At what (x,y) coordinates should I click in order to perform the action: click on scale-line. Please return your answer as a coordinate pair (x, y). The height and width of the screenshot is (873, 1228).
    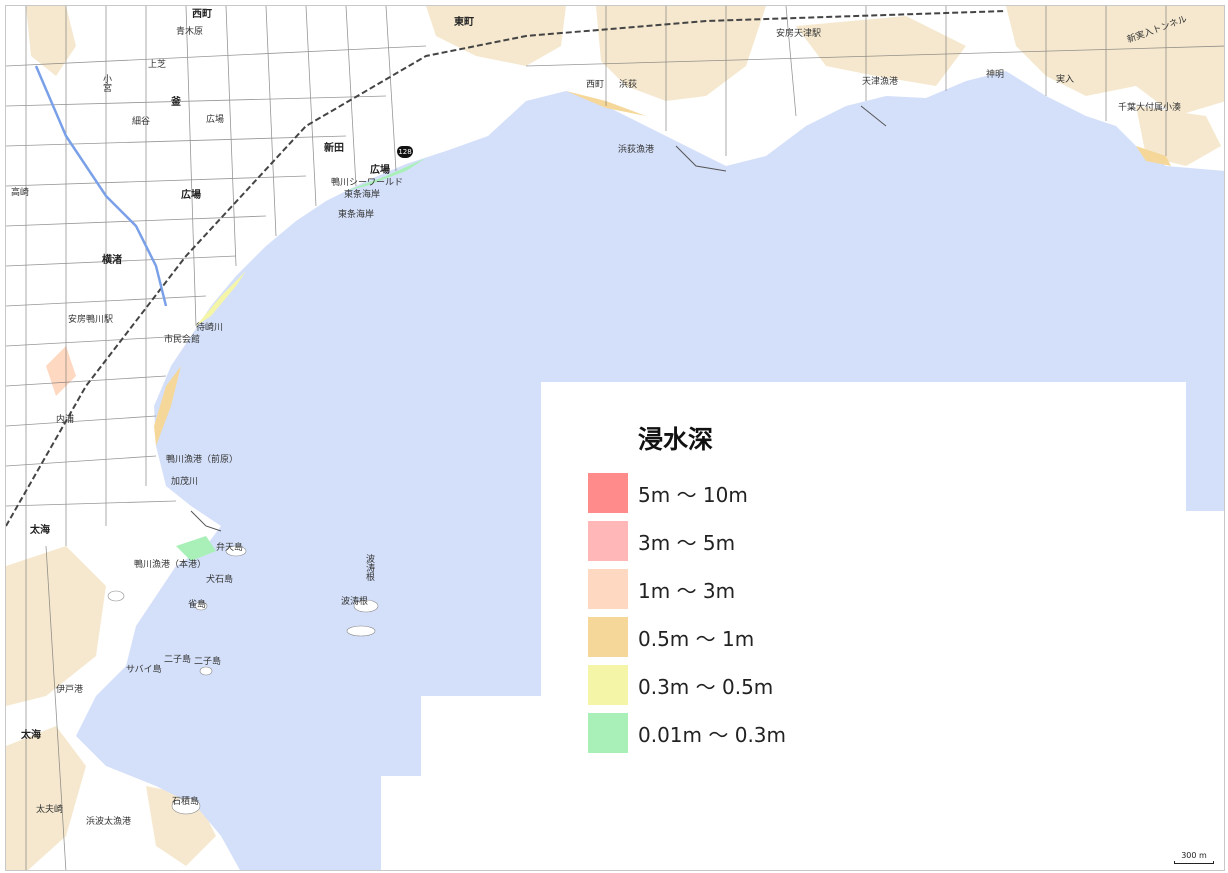
    Looking at the image, I should click on (1194, 862).